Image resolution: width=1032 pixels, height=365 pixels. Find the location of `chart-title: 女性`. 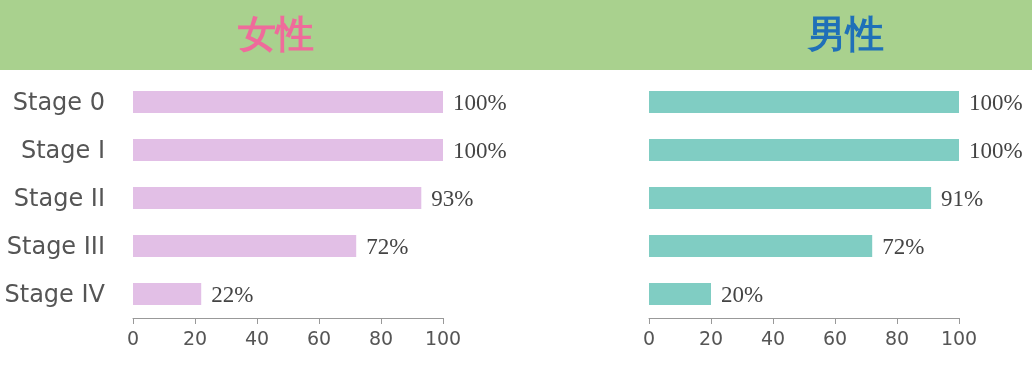

chart-title: 女性 is located at coordinates (276, 34).